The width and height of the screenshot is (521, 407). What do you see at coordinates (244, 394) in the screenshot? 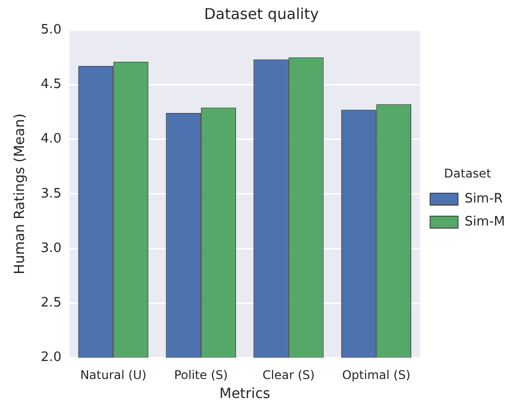
I see `x-axis-title: Metrics` at bounding box center [244, 394].